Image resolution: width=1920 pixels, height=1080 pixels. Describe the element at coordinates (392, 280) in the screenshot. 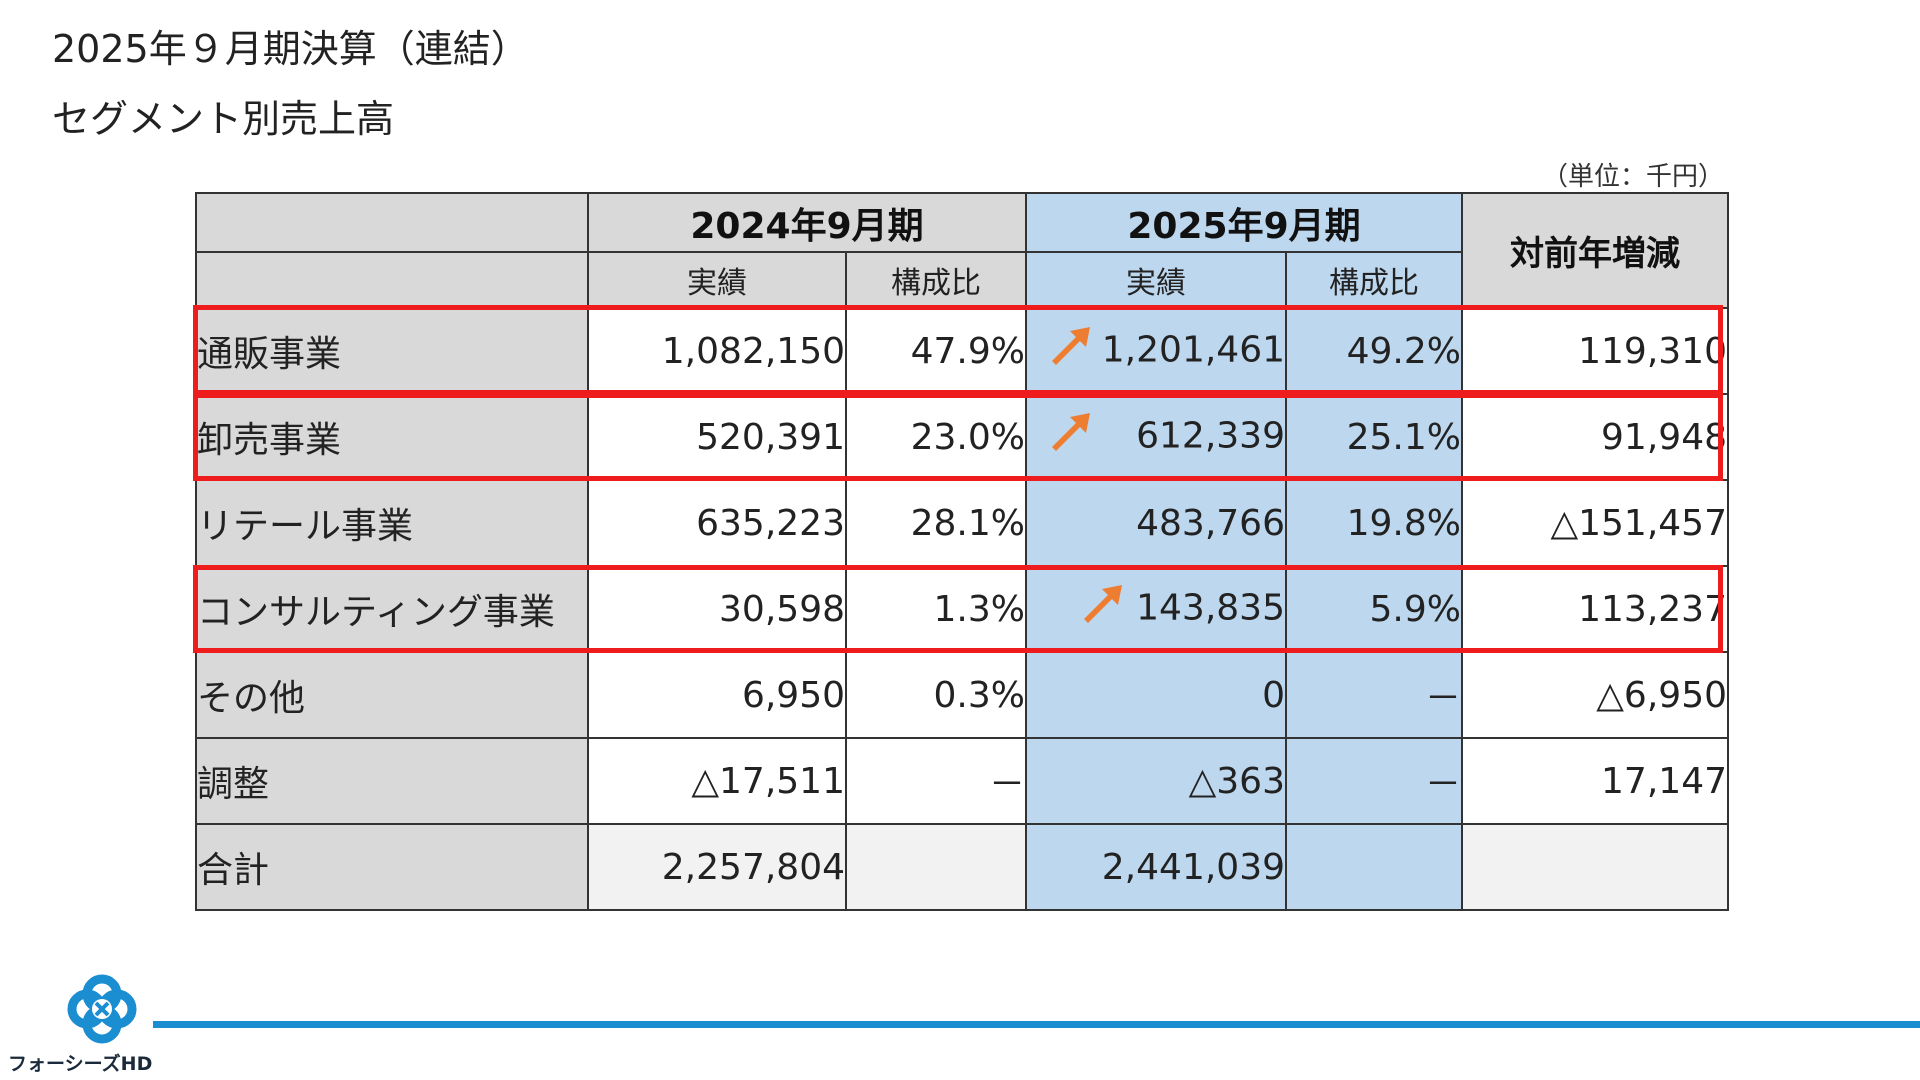

I see `header-blank-sub` at that location.